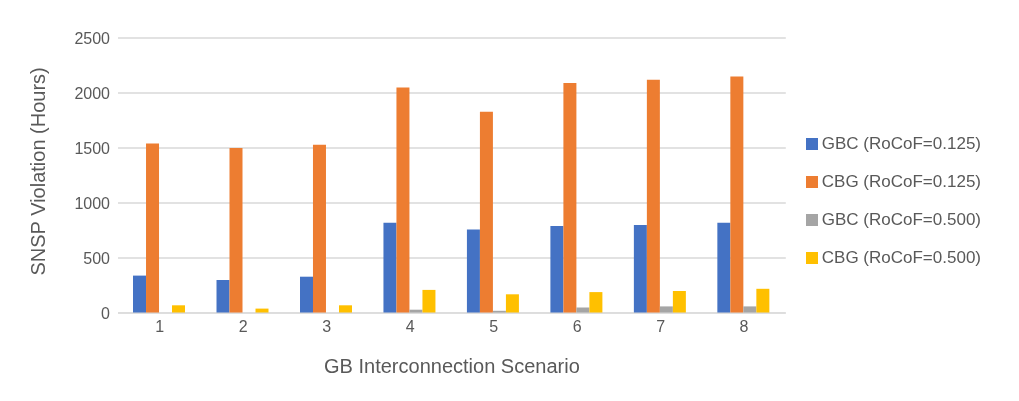 The image size is (1019, 401). I want to click on legend-label: CBG (RoCoF=0.125), so click(901, 181).